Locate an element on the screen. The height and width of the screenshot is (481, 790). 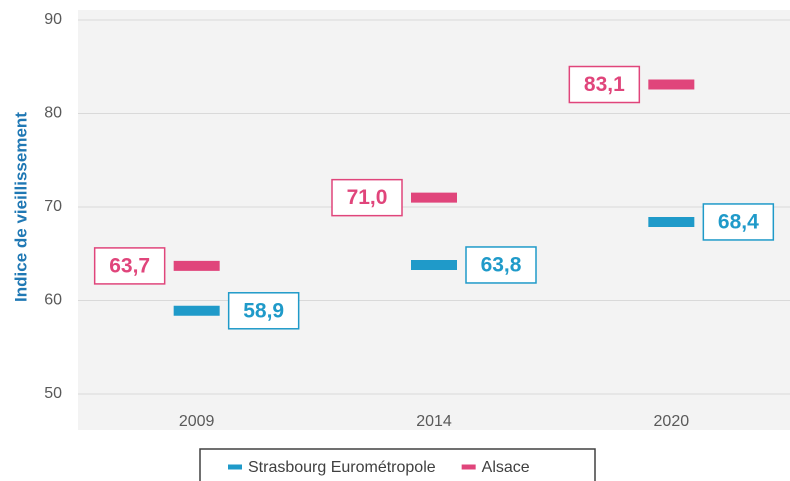
y-tick-label: 80 is located at coordinates (53, 113).